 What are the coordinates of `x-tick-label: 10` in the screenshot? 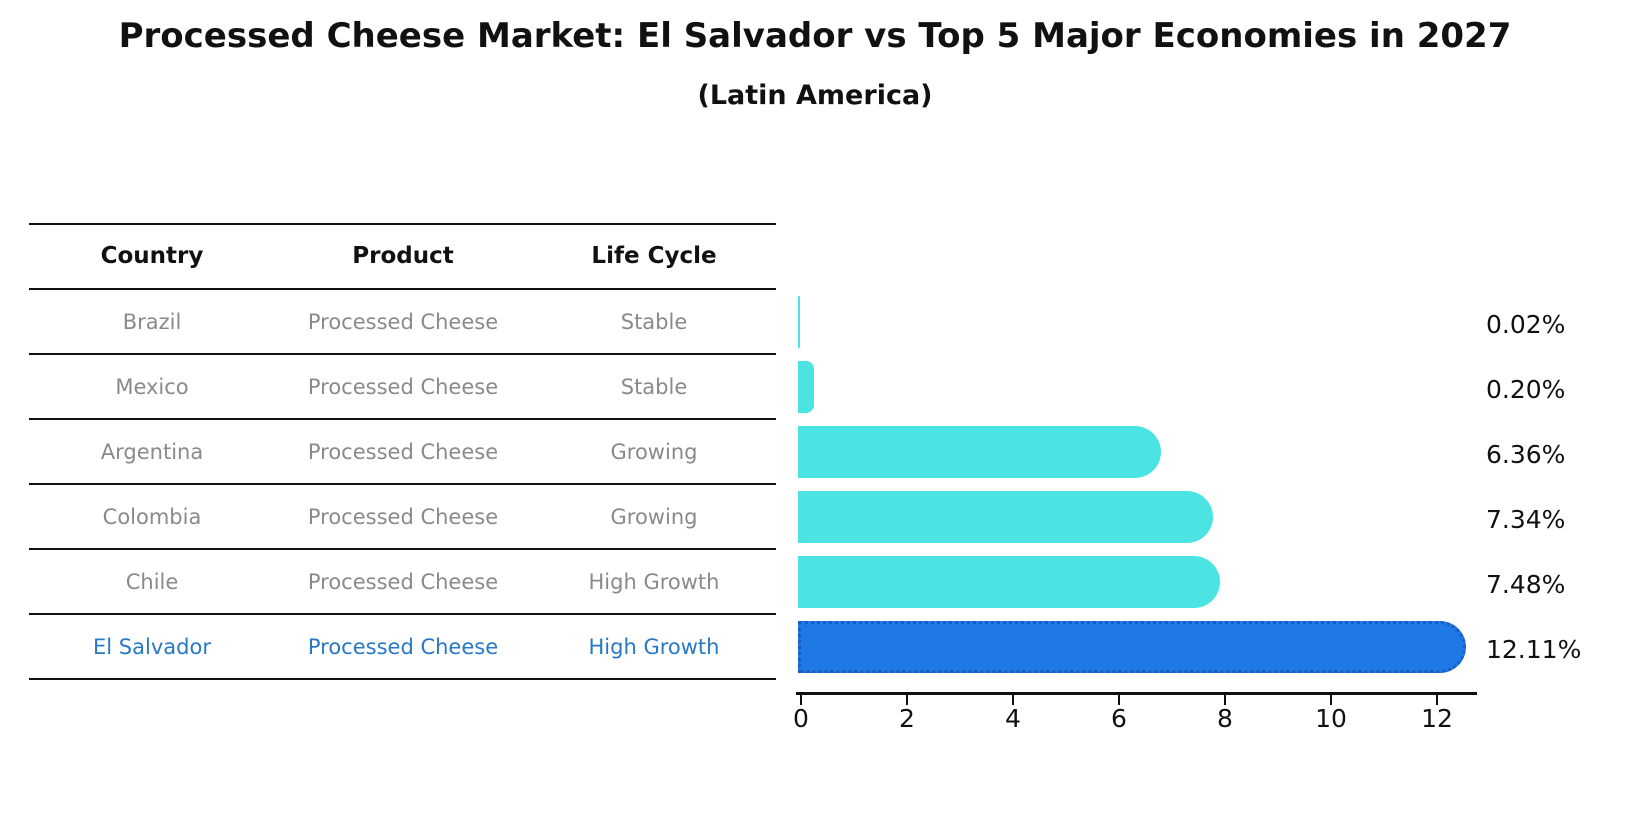 It's located at (1331, 718).